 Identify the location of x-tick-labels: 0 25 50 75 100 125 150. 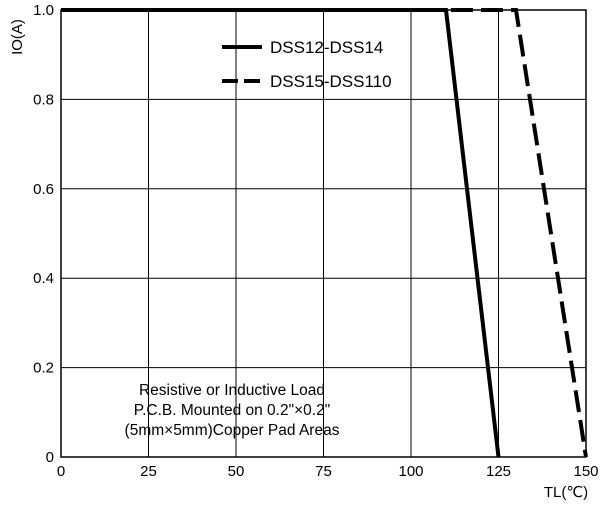
(328, 471).